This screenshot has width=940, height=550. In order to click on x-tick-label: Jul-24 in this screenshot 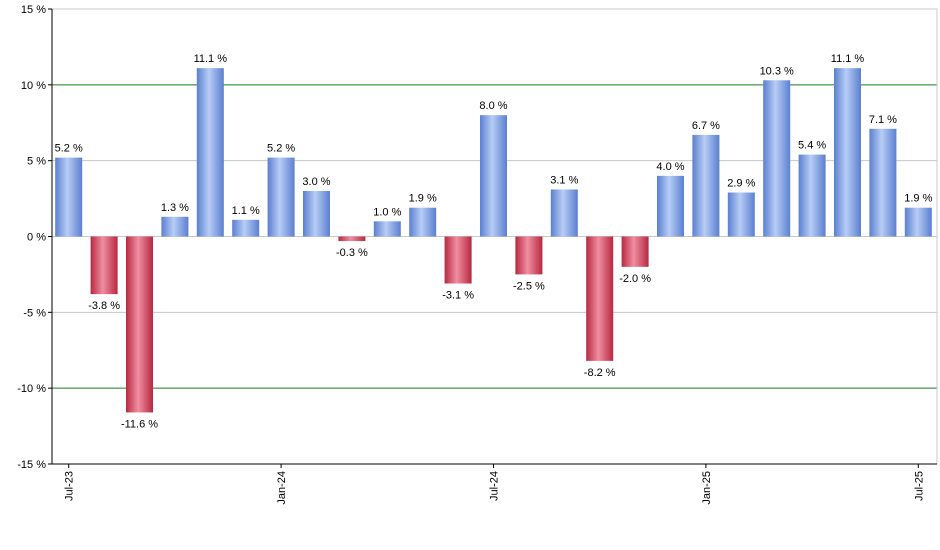, I will do `click(495, 486)`.